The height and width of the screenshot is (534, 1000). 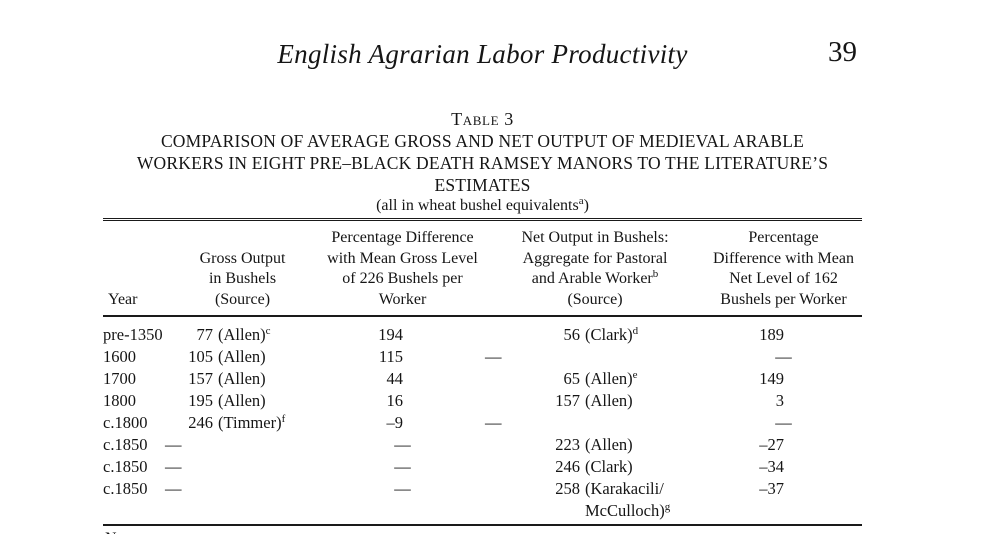 I want to click on value-number: 3, so click(x=779, y=400).